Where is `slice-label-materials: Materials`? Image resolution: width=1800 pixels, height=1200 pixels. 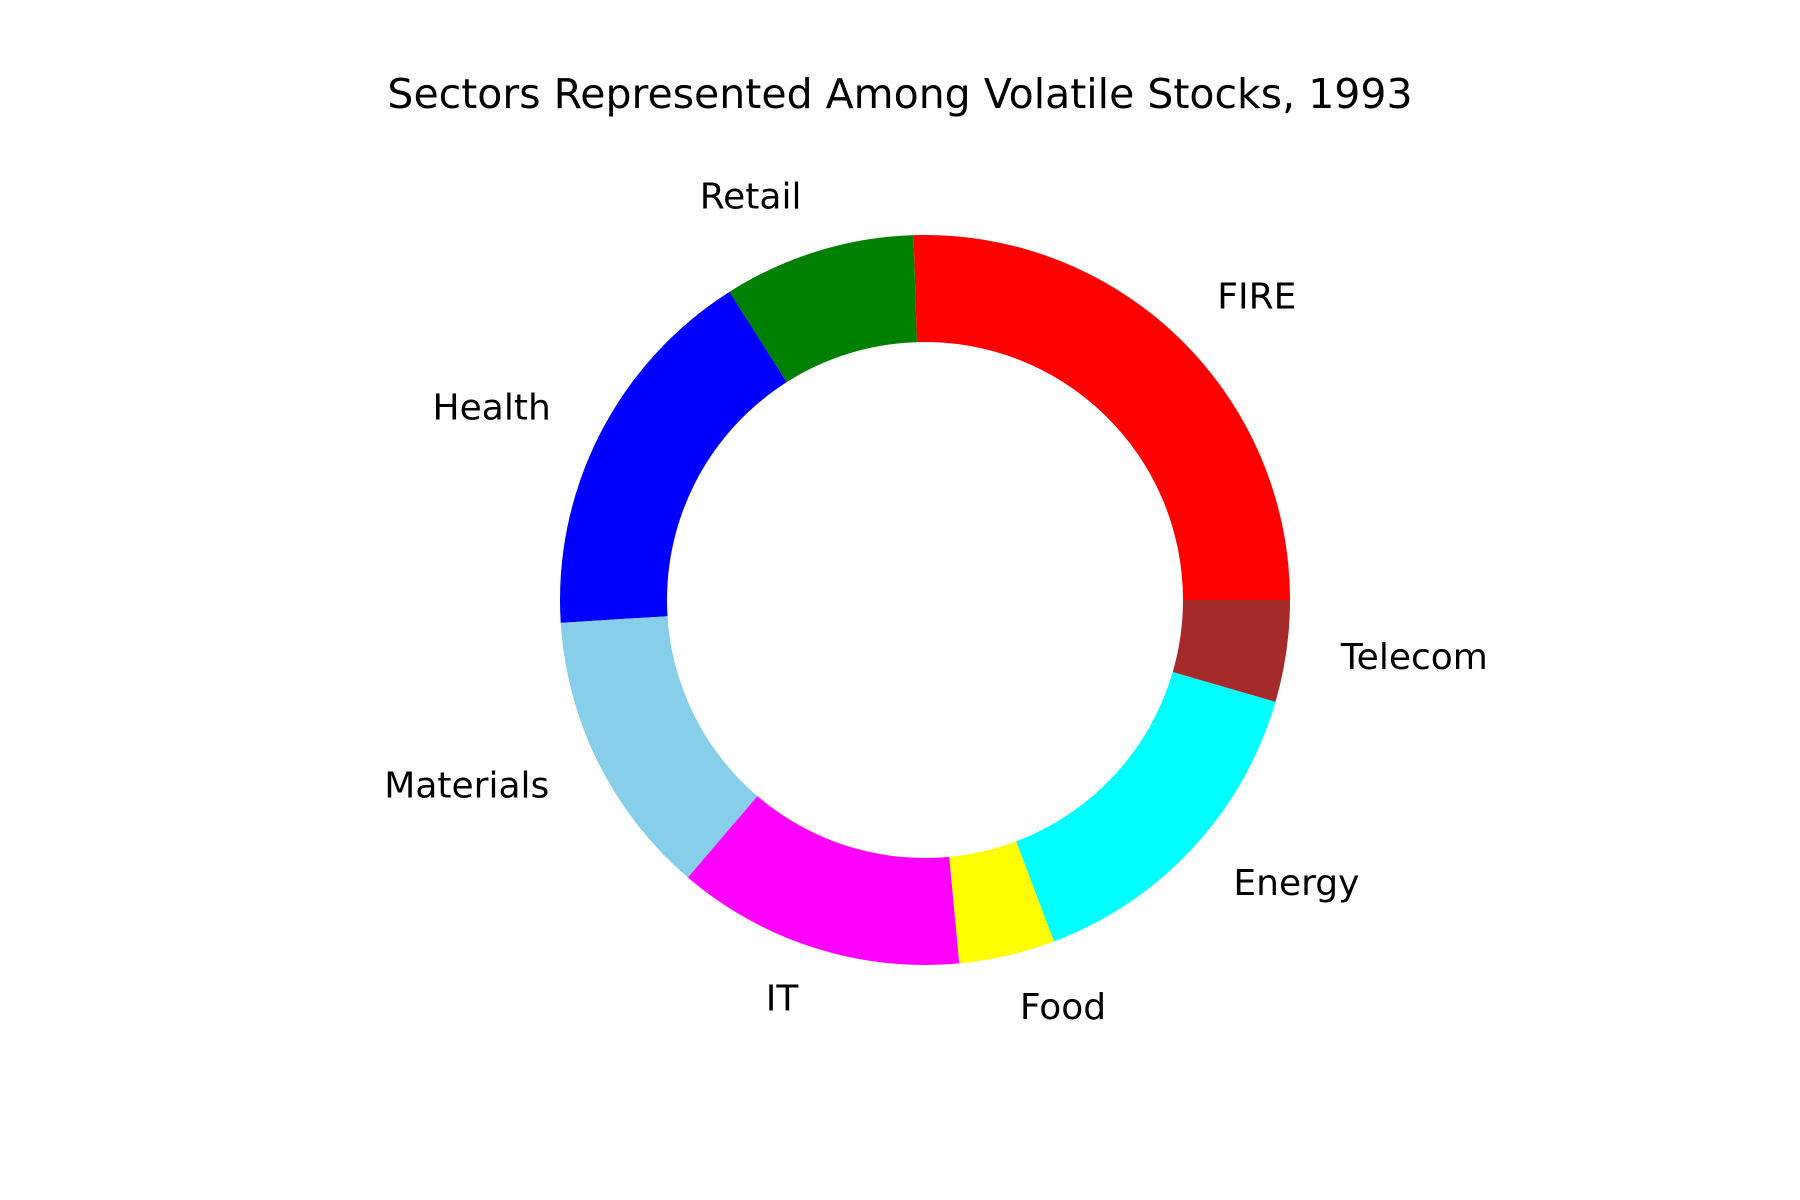
slice-label-materials: Materials is located at coordinates (466, 786).